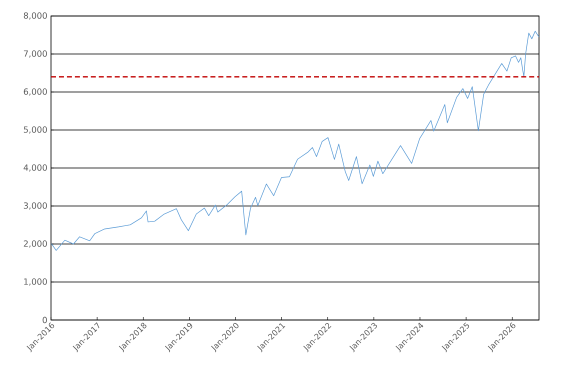  Describe the element at coordinates (44, 320) in the screenshot. I see `y-tick-label: 0` at that location.